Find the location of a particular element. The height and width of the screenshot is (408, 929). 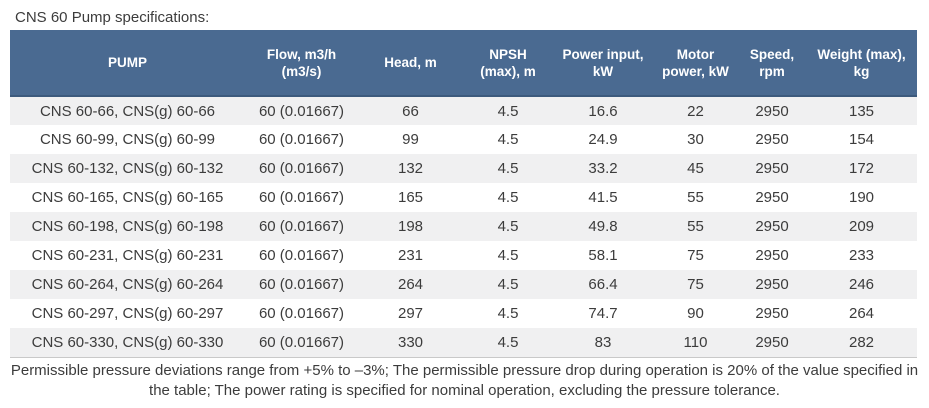

column-header-5: Motor power, kW is located at coordinates (695, 63).